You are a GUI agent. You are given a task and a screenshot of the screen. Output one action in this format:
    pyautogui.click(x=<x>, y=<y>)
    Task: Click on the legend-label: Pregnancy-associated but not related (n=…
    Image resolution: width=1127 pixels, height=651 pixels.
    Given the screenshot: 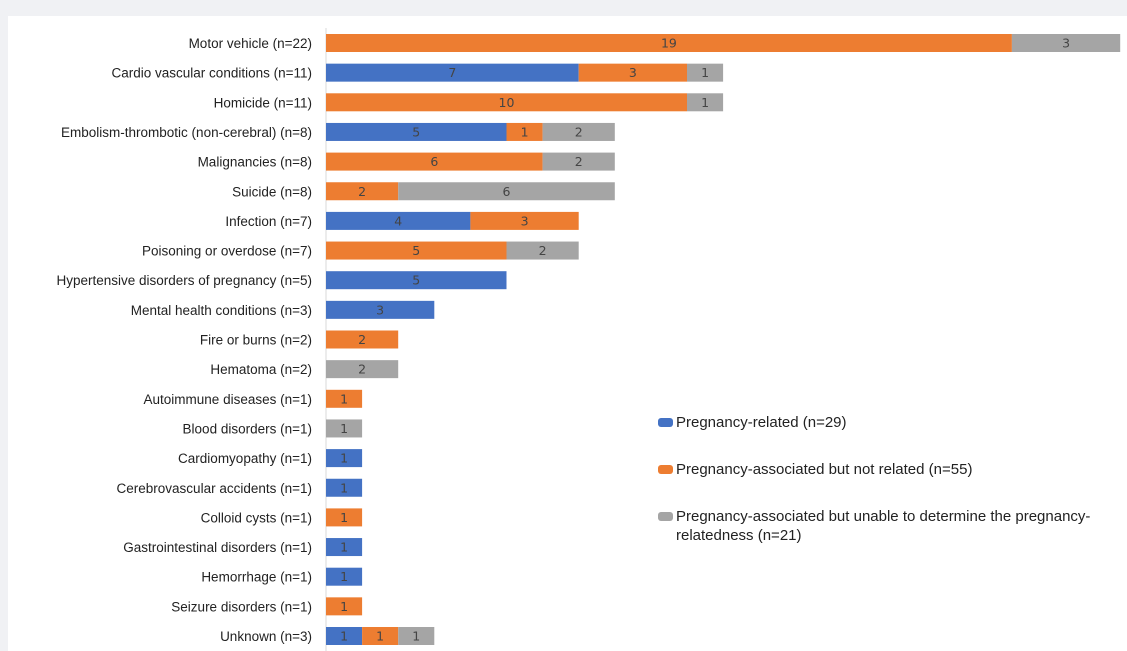 What is the action you would take?
    pyautogui.click(x=824, y=469)
    